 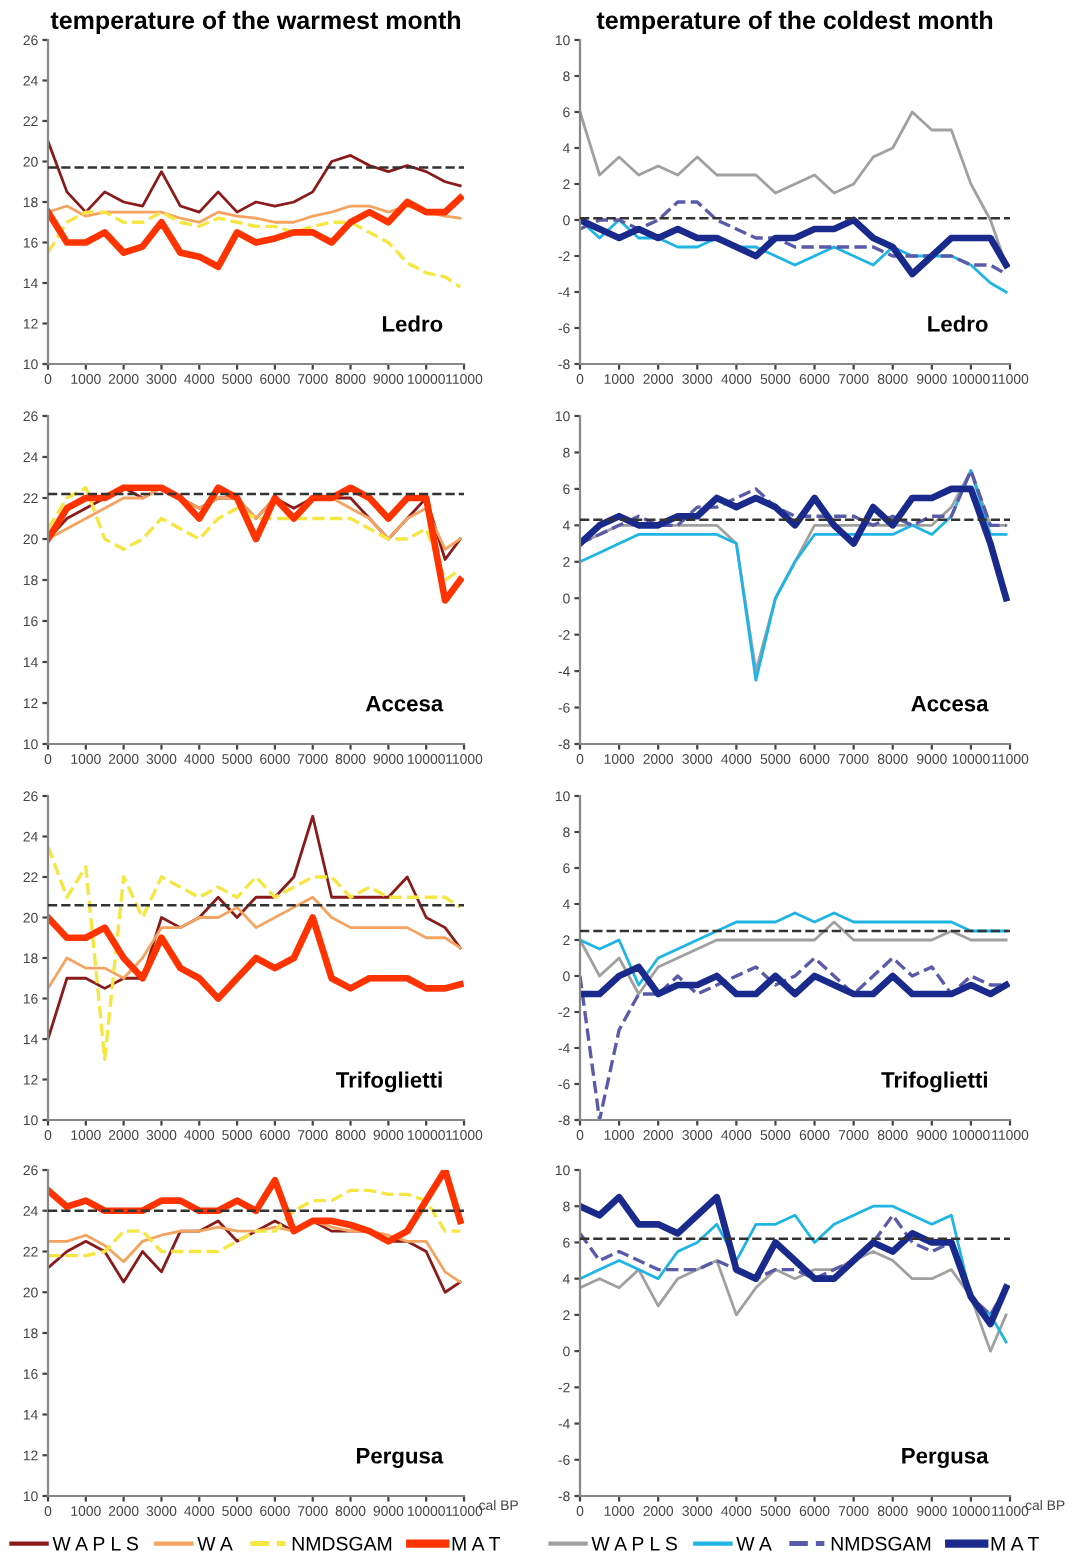 What do you see at coordinates (794, 22) in the screenshot?
I see `chart-title: temperature of the coldest month` at bounding box center [794, 22].